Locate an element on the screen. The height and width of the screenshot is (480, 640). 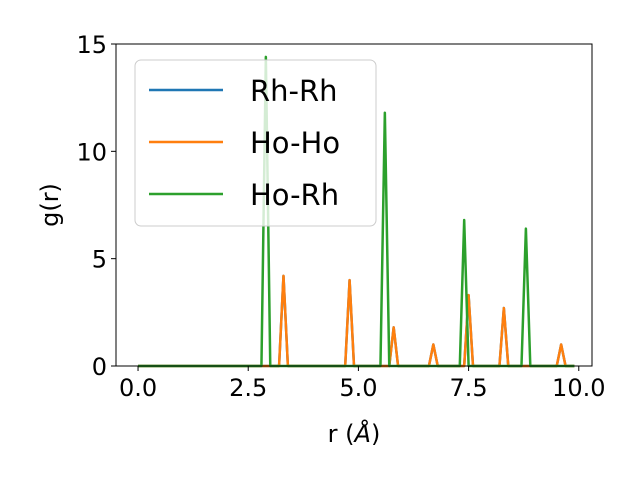
y-tick-label: 5 is located at coordinates (99, 260).